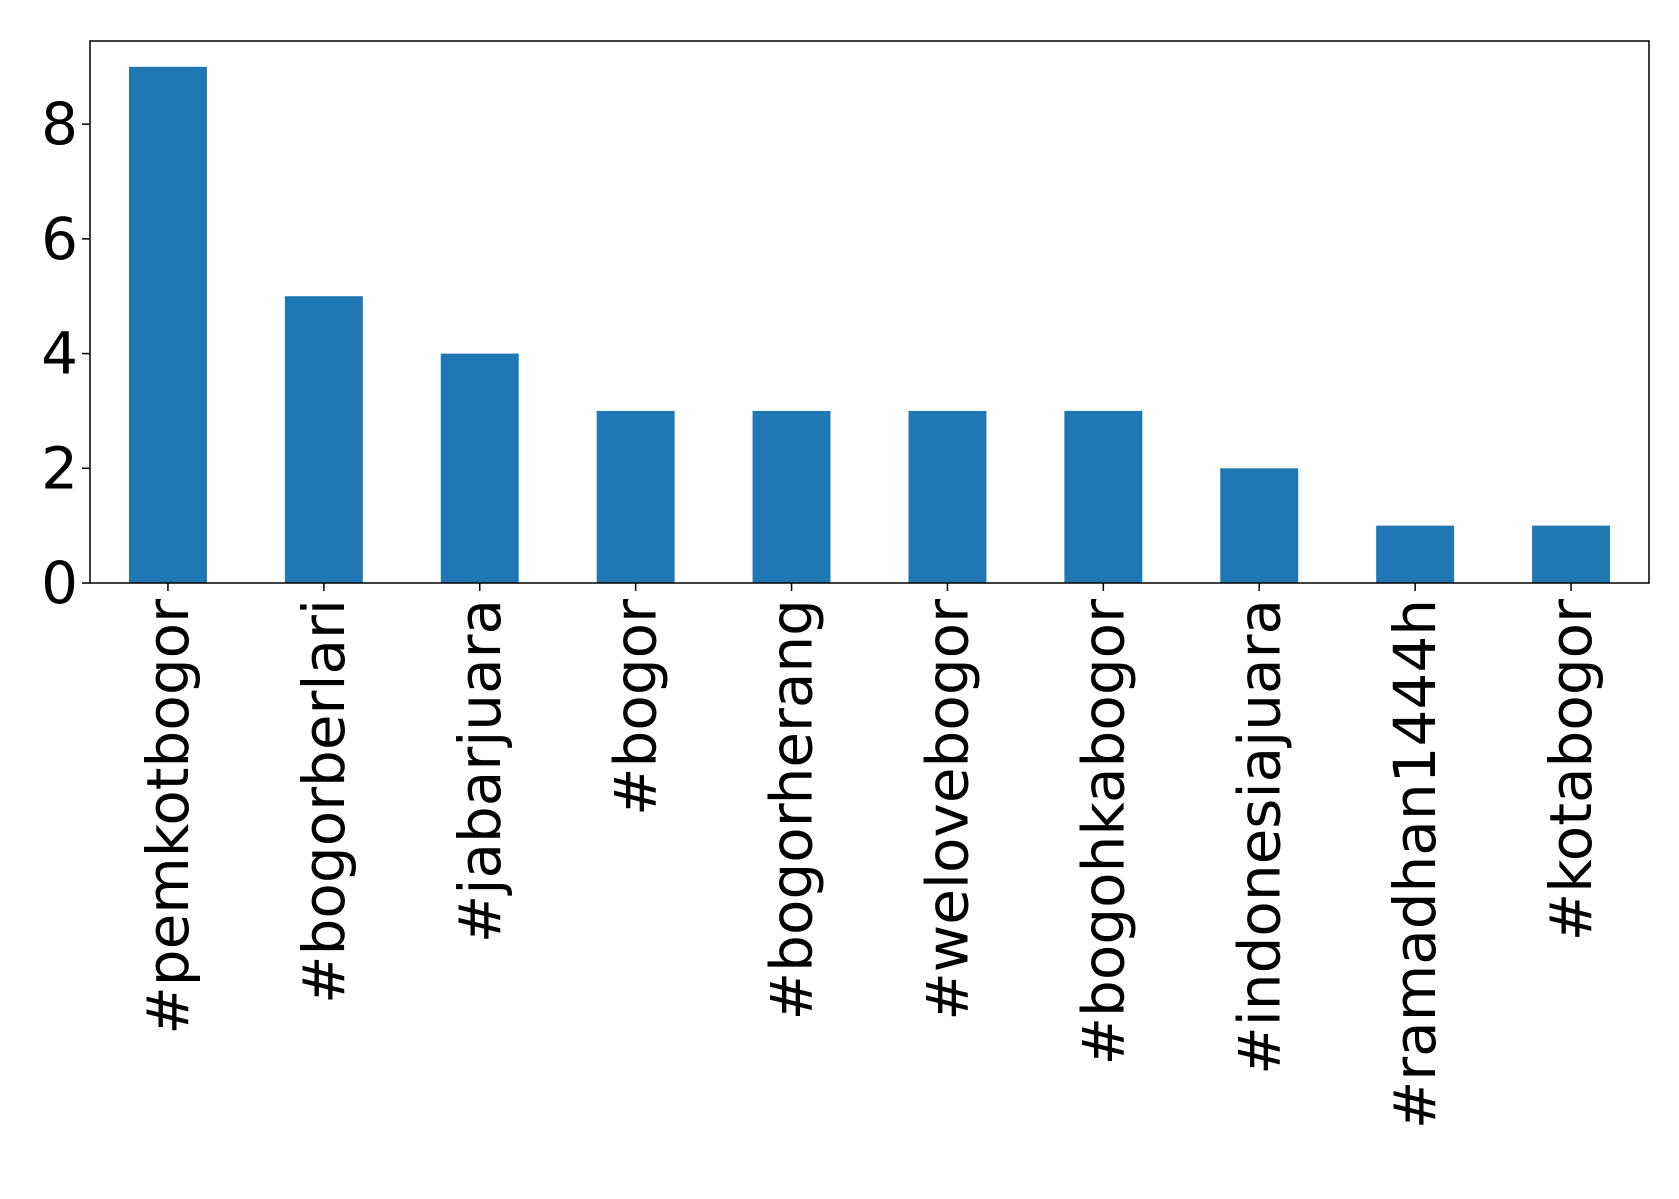 The image size is (1679, 1199). Describe the element at coordinates (59, 583) in the screenshot. I see `y-tick-label: 0` at that location.